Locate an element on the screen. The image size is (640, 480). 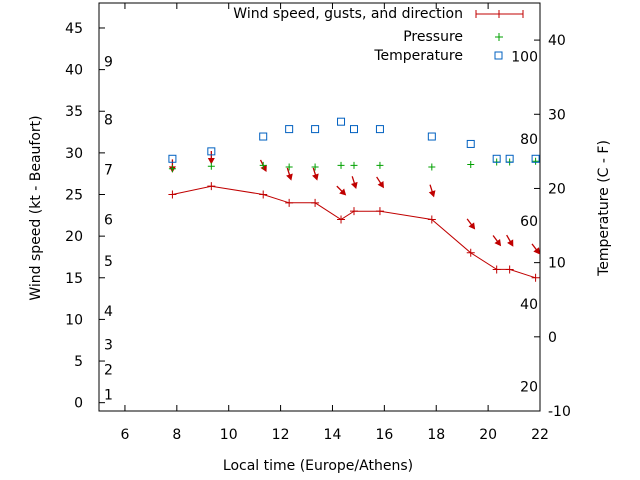
x-tick-label: 20 is located at coordinates (488, 435).